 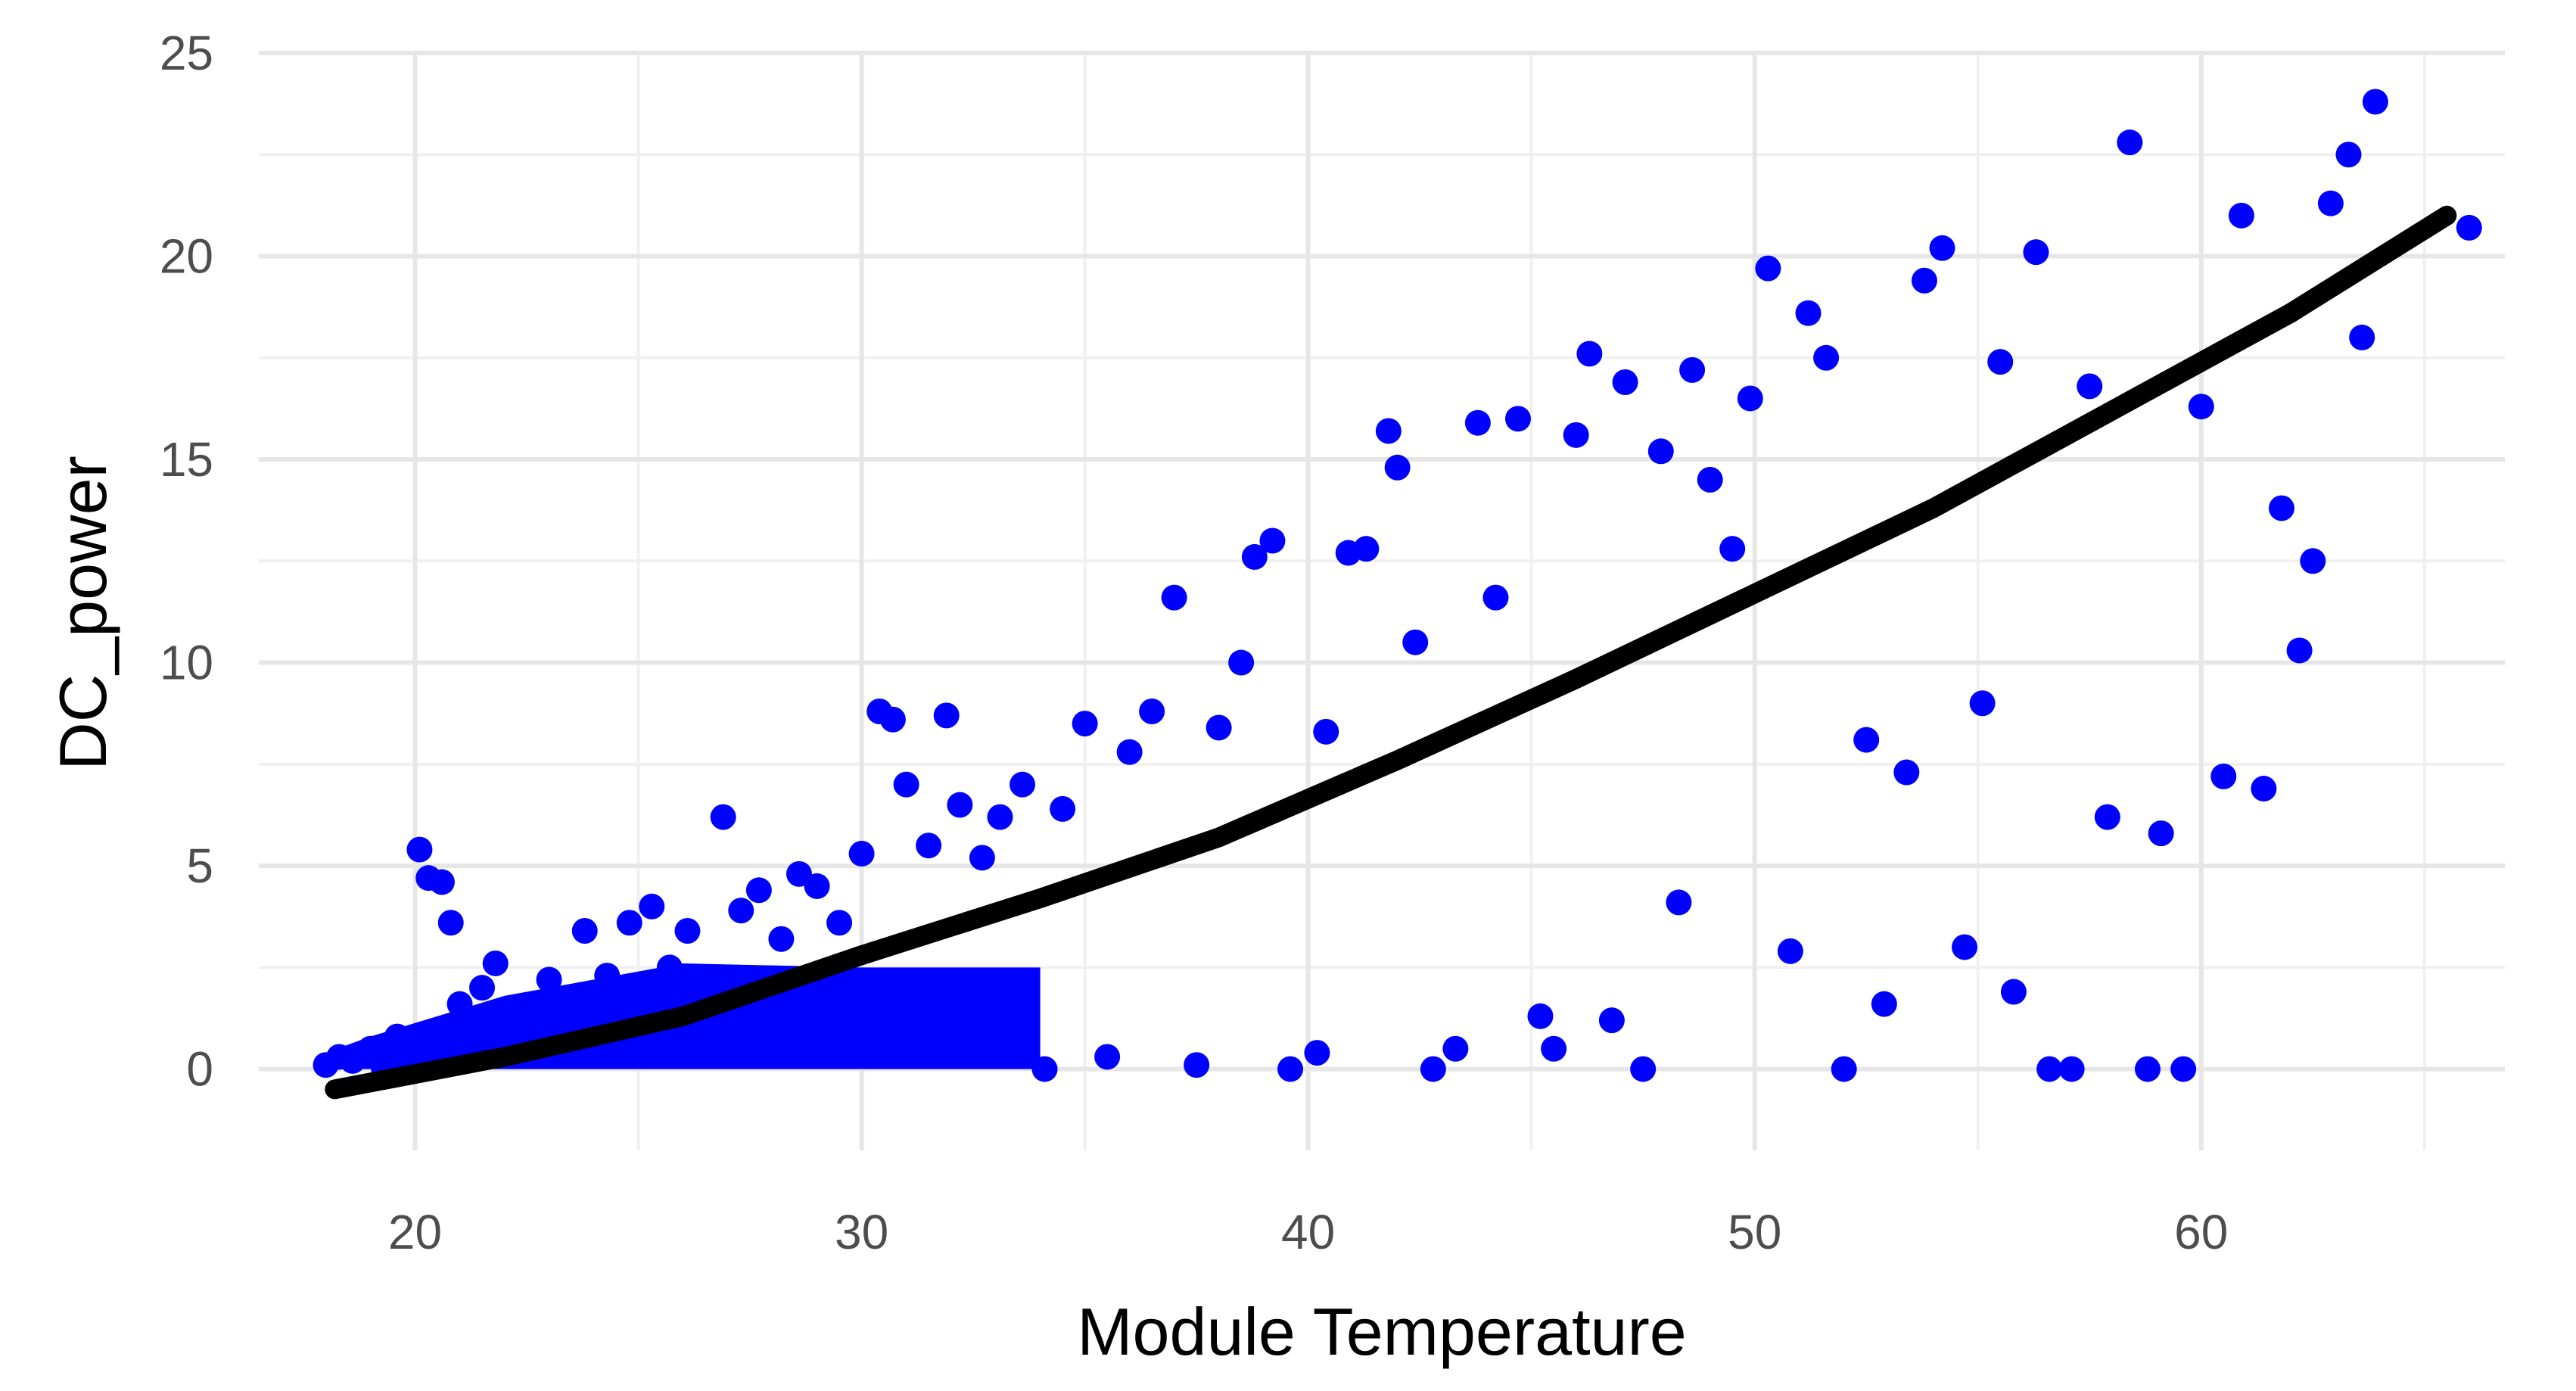 I want to click on y-tick-label: 5, so click(x=199, y=866).